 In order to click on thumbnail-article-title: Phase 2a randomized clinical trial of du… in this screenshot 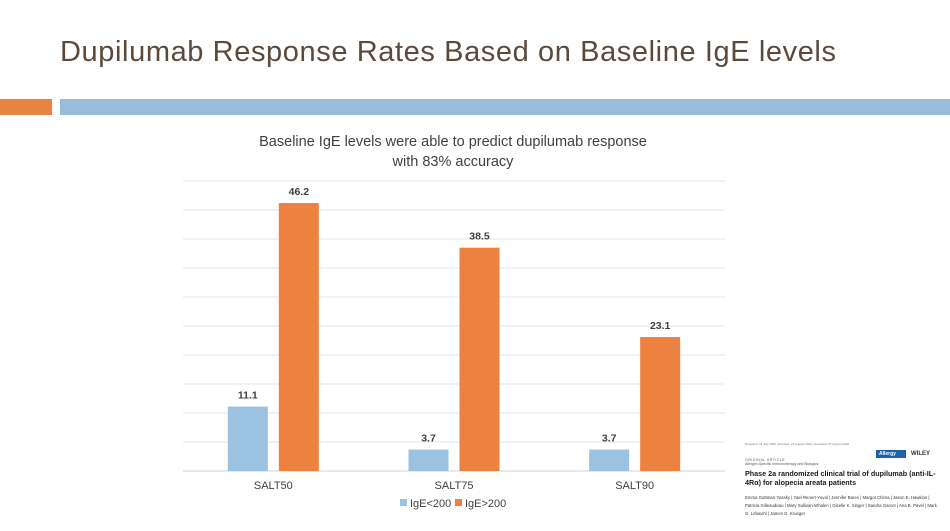, I will do `click(840, 478)`.